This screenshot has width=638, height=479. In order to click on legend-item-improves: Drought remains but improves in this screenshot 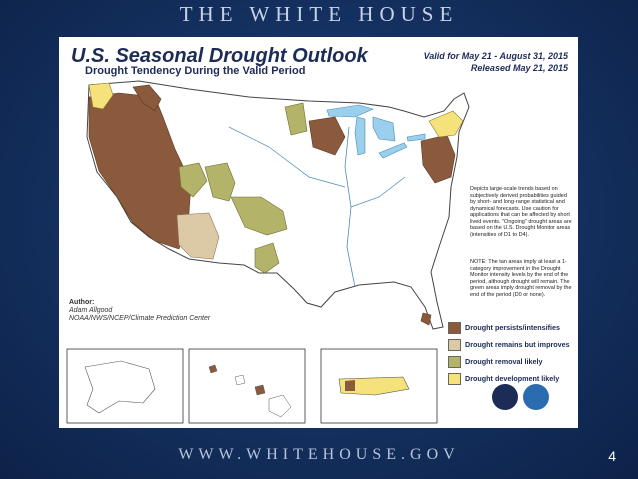, I will do `click(512, 344)`.